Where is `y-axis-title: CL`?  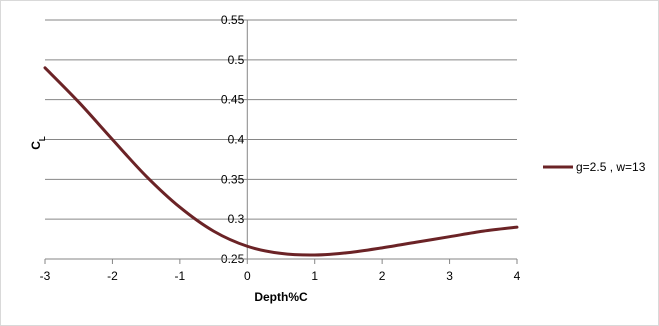 y-axis-title: CL is located at coordinates (38, 143).